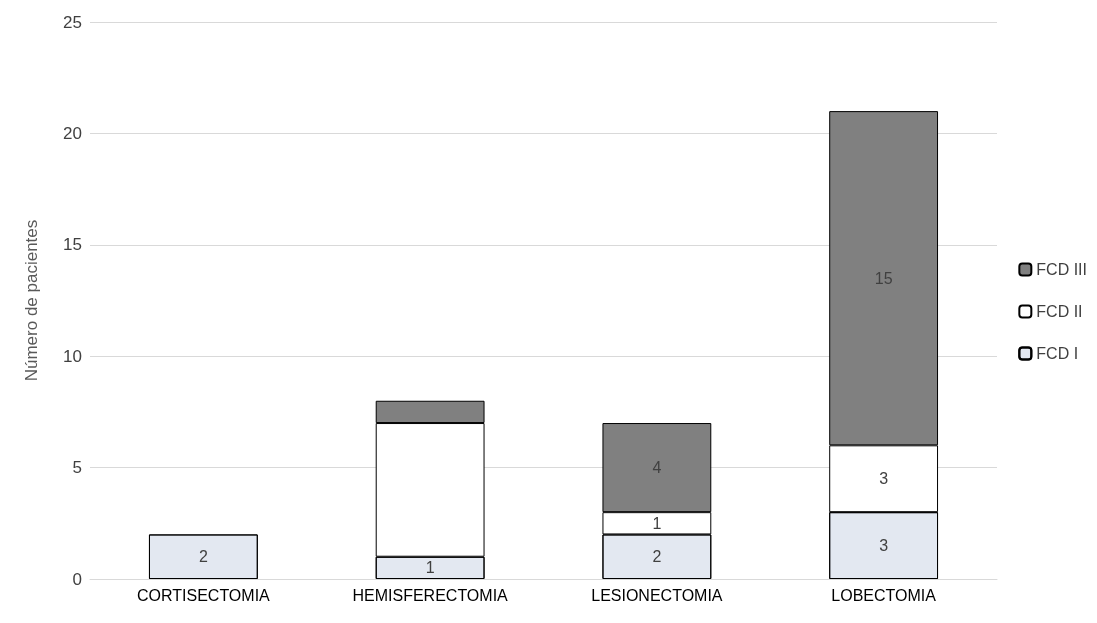  Describe the element at coordinates (72, 22) in the screenshot. I see `y-tick-label: 25` at that location.